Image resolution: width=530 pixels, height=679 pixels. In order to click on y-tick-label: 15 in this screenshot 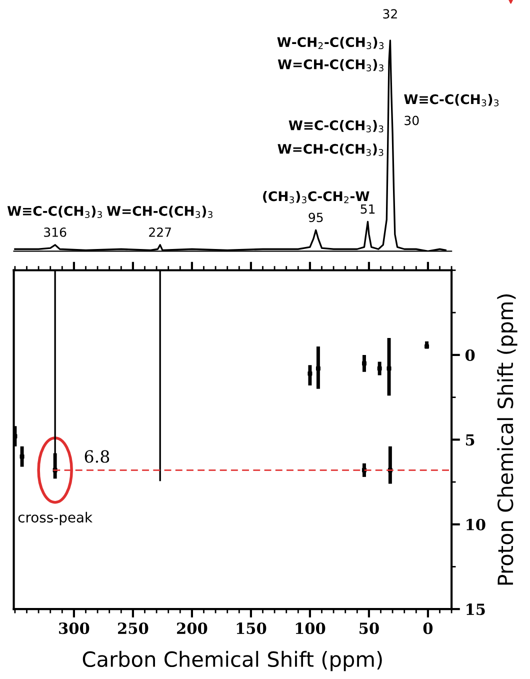, I will do `click(475, 610)`.